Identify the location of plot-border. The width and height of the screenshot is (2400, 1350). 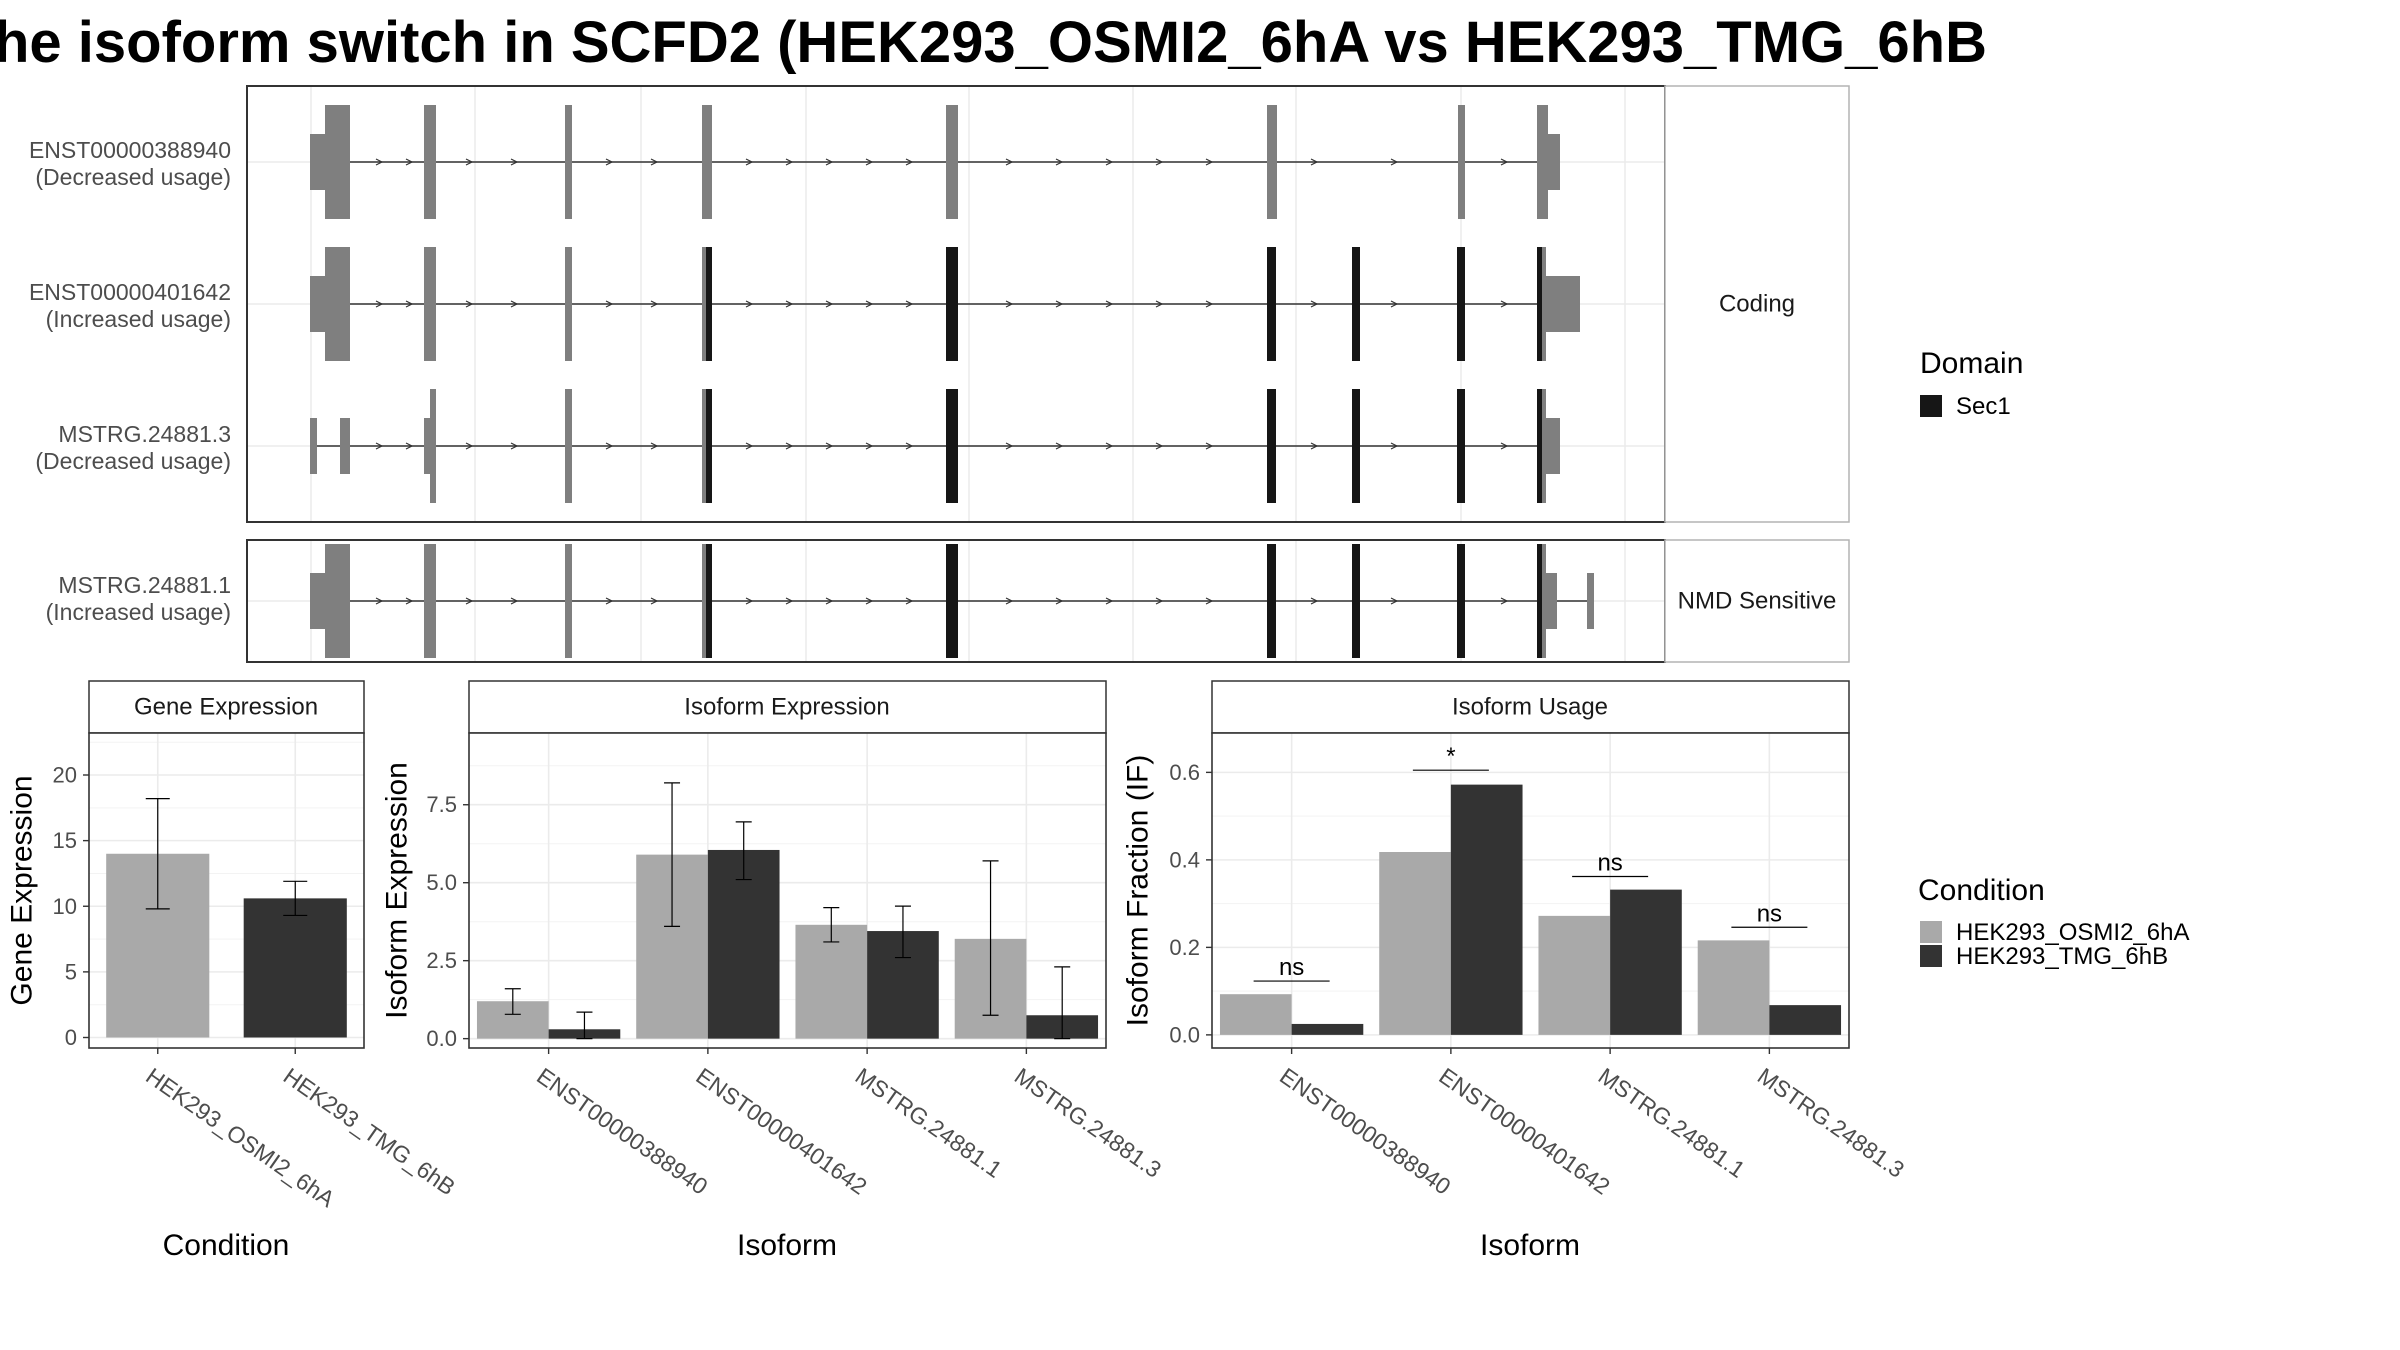
(787, 890).